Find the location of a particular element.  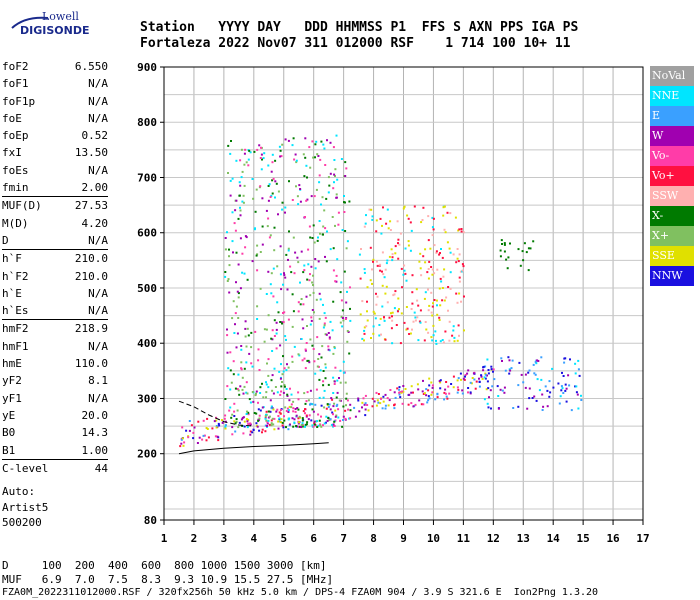

x-tick-label: 17 is located at coordinates (642, 538).